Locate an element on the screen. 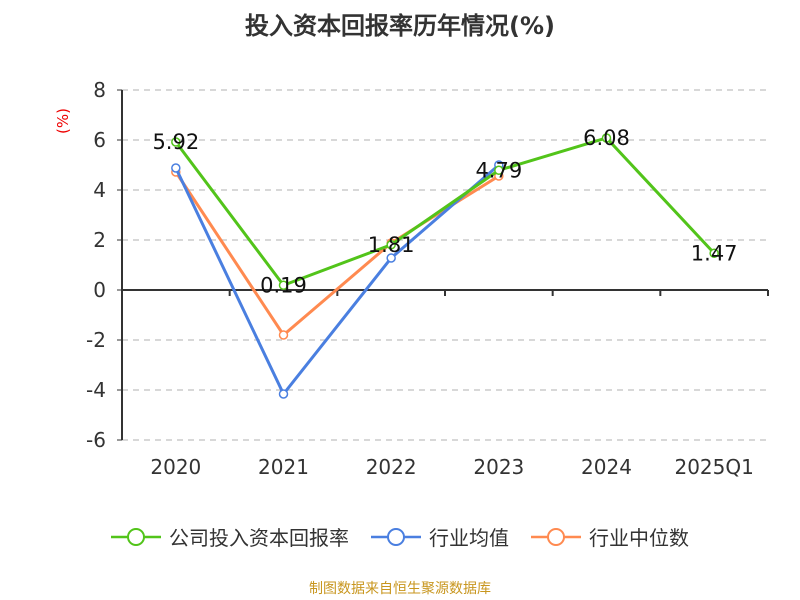  series-line is located at coordinates (337, 254).